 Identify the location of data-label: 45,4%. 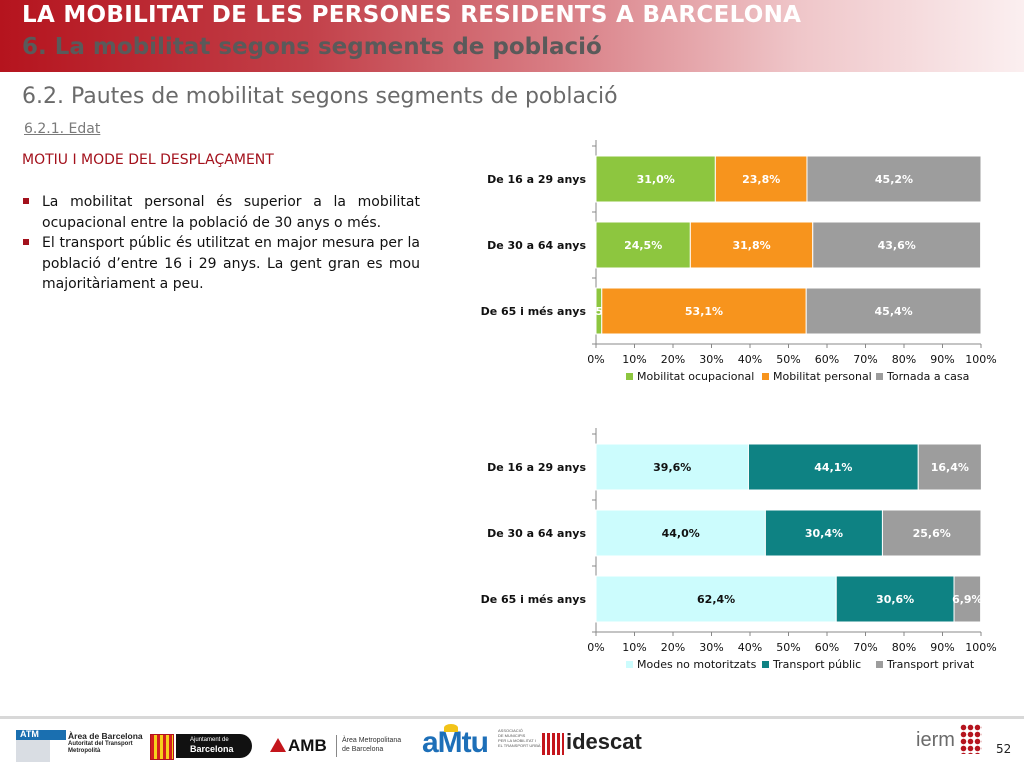
(894, 311).